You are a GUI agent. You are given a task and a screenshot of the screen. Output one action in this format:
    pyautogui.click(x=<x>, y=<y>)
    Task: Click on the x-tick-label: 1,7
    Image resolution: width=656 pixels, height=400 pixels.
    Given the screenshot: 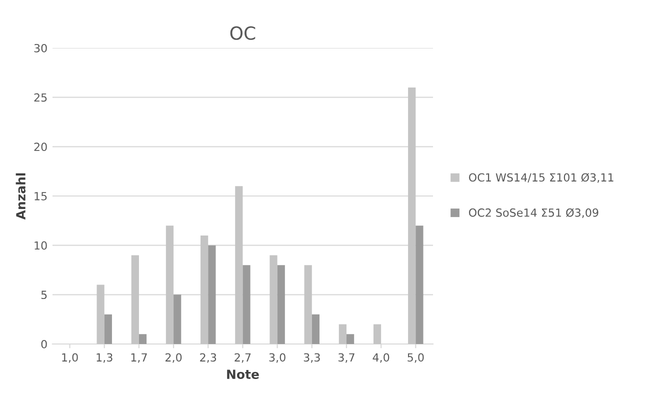 What is the action you would take?
    pyautogui.click(x=139, y=358)
    